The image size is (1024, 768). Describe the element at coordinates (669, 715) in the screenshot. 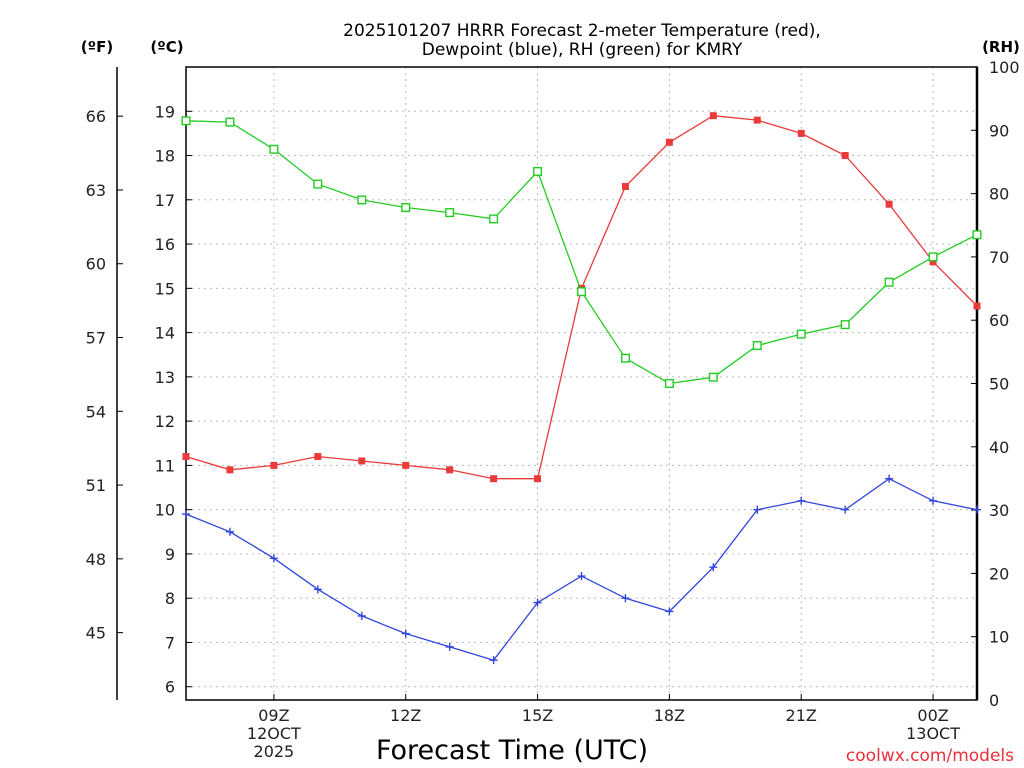

I see `x-tick-label: 18Z` at that location.